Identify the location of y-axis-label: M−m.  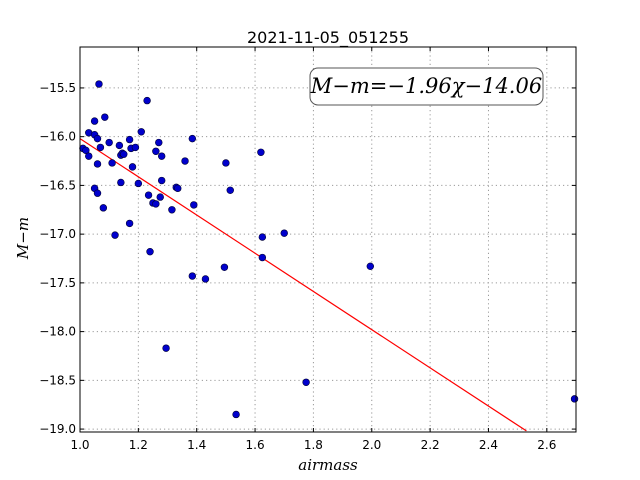
(23, 238).